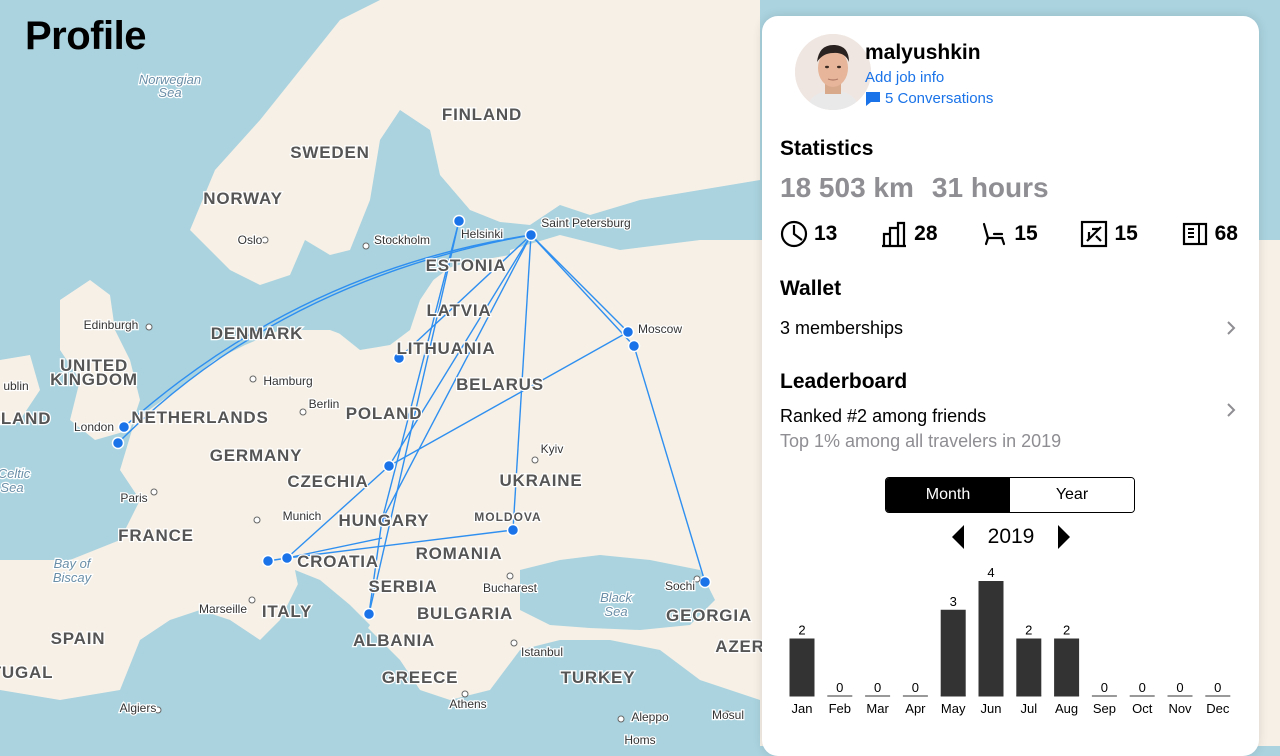  What do you see at coordinates (923, 52) in the screenshot?
I see `username: malyushkin` at bounding box center [923, 52].